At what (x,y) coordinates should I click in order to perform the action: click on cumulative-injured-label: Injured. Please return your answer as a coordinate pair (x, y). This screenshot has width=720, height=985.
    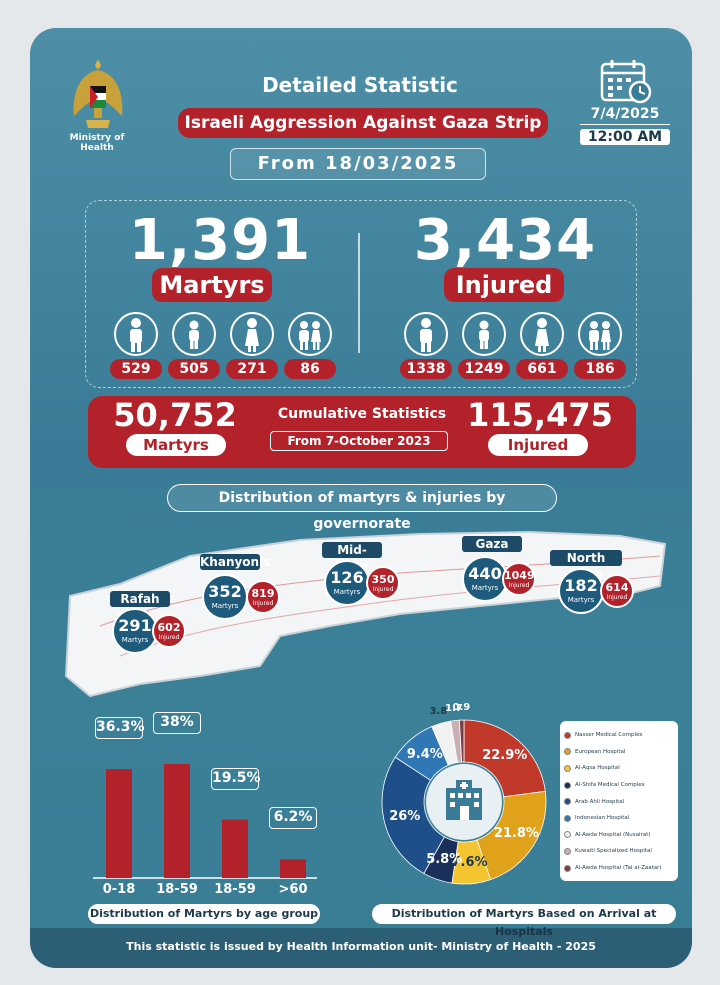
    Looking at the image, I should click on (538, 445).